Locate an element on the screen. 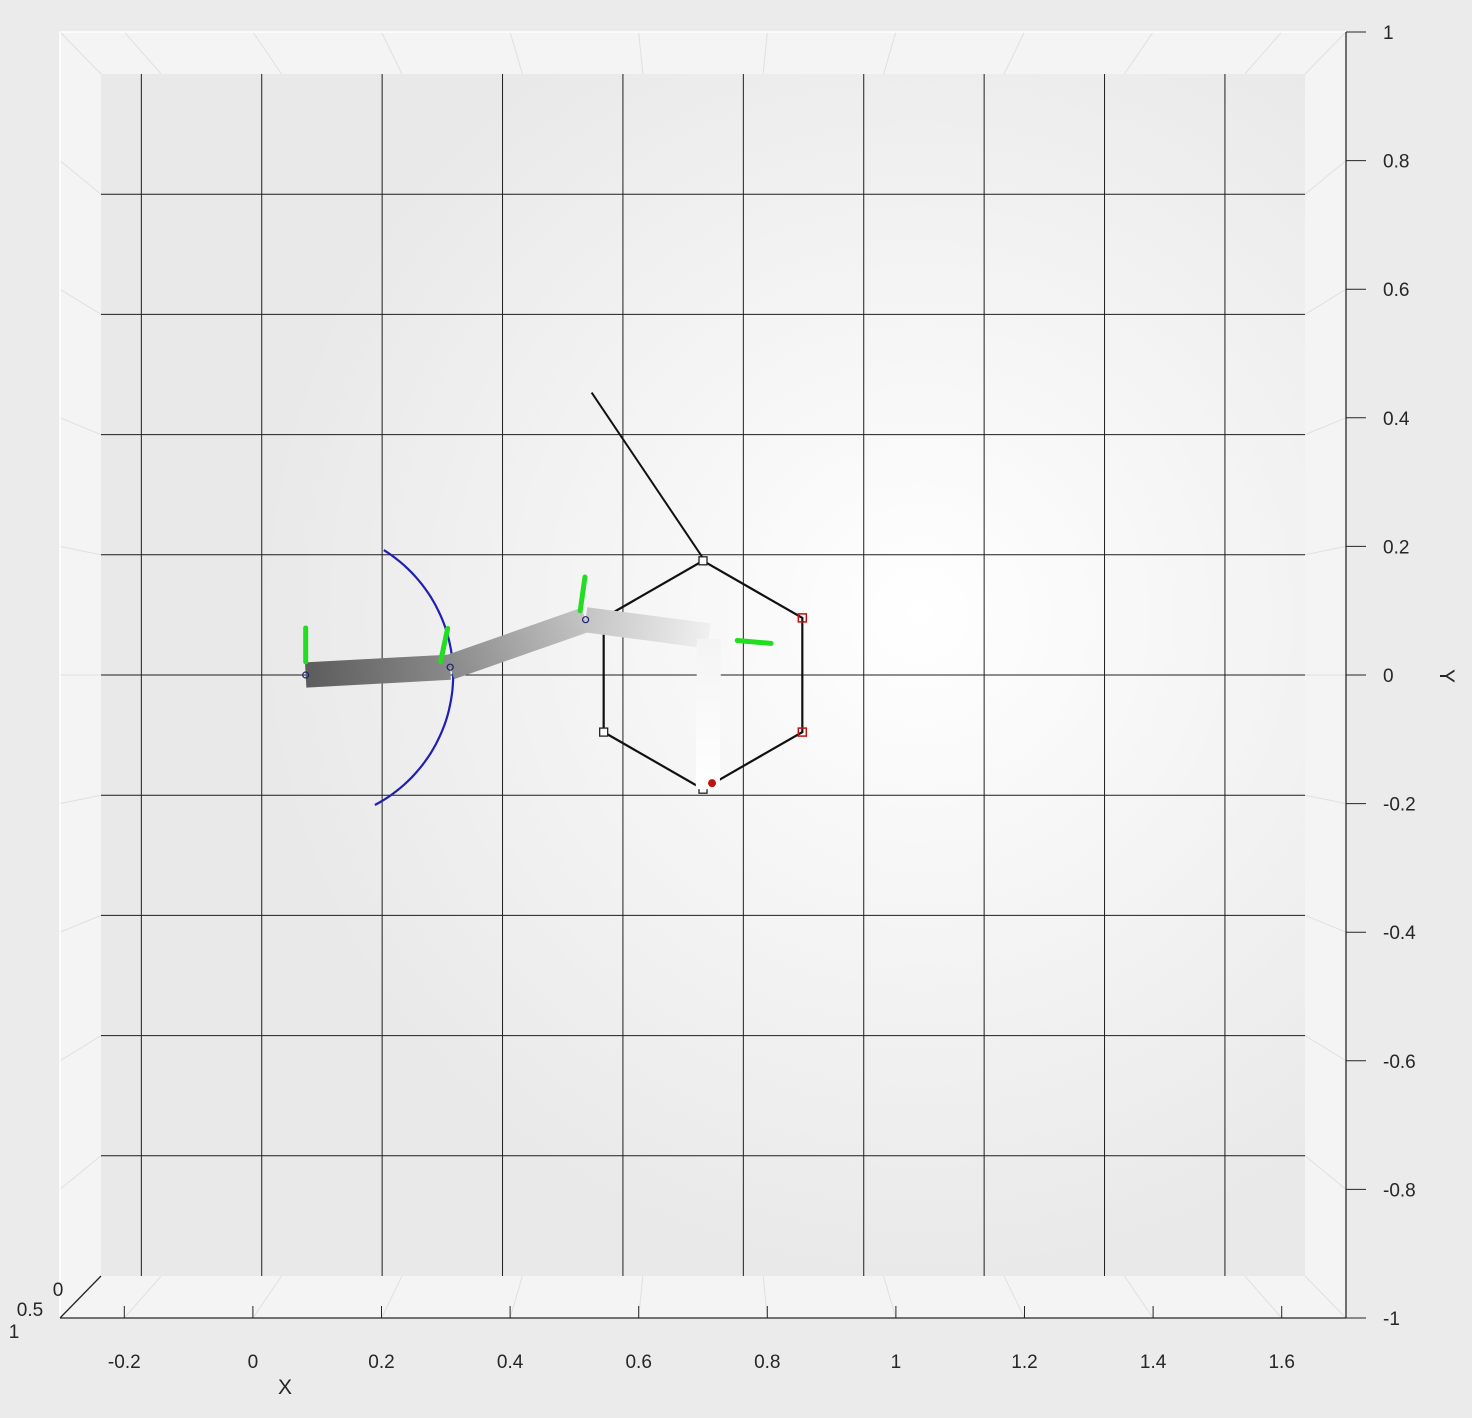 The height and width of the screenshot is (1418, 1472). x-tick-label: 1.4 is located at coordinates (1153, 1362).